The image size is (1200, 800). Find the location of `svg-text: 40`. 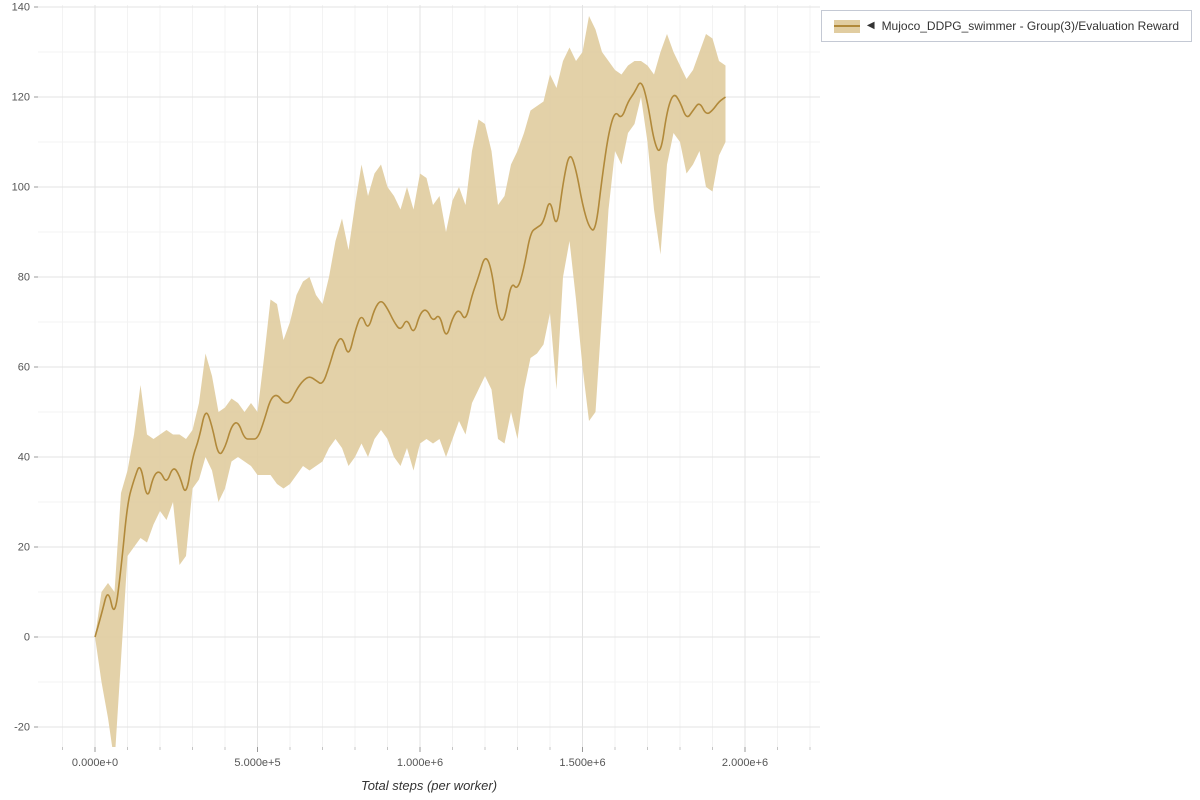

svg-text: 40 is located at coordinates (24, 458).